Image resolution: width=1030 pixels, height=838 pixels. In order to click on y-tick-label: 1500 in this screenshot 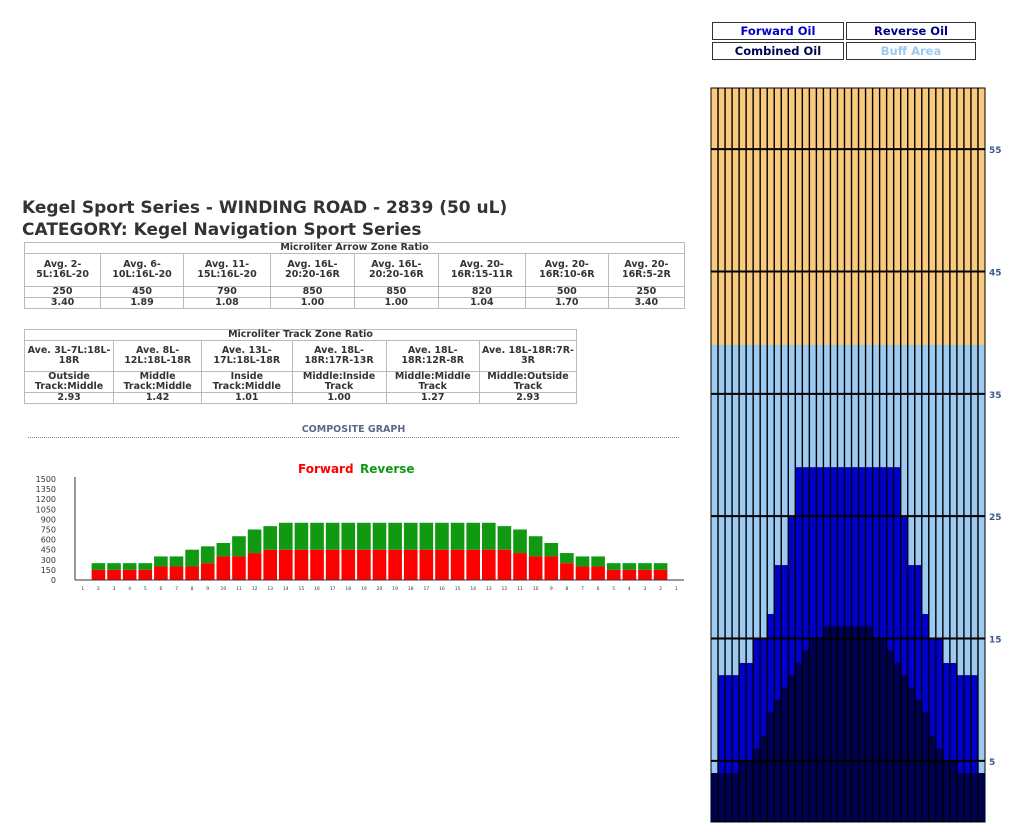, I will do `click(46, 479)`.